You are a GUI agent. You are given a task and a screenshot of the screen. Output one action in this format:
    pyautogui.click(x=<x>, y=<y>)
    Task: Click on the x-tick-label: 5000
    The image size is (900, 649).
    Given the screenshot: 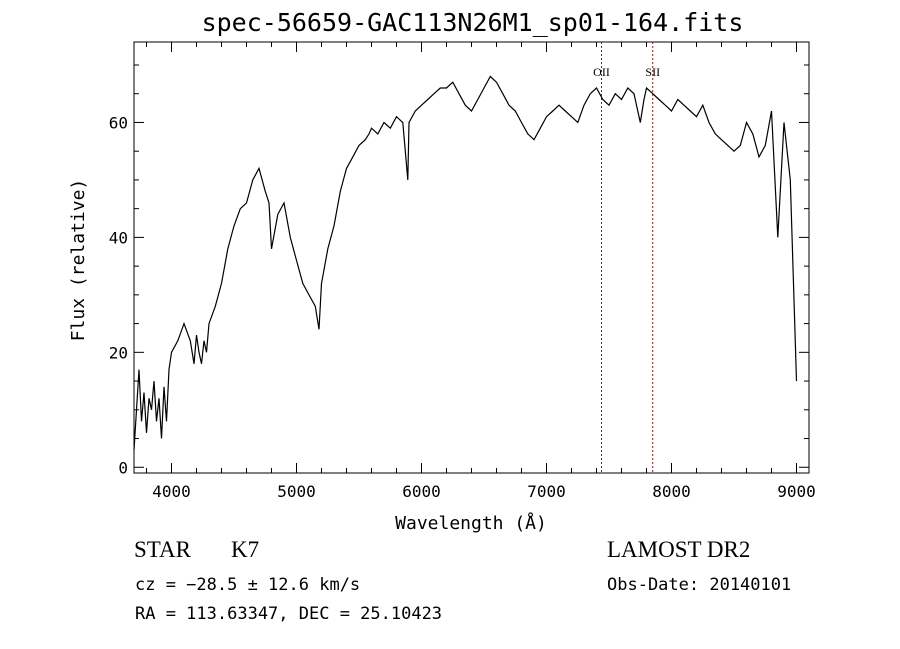 What is the action you would take?
    pyautogui.click(x=296, y=491)
    